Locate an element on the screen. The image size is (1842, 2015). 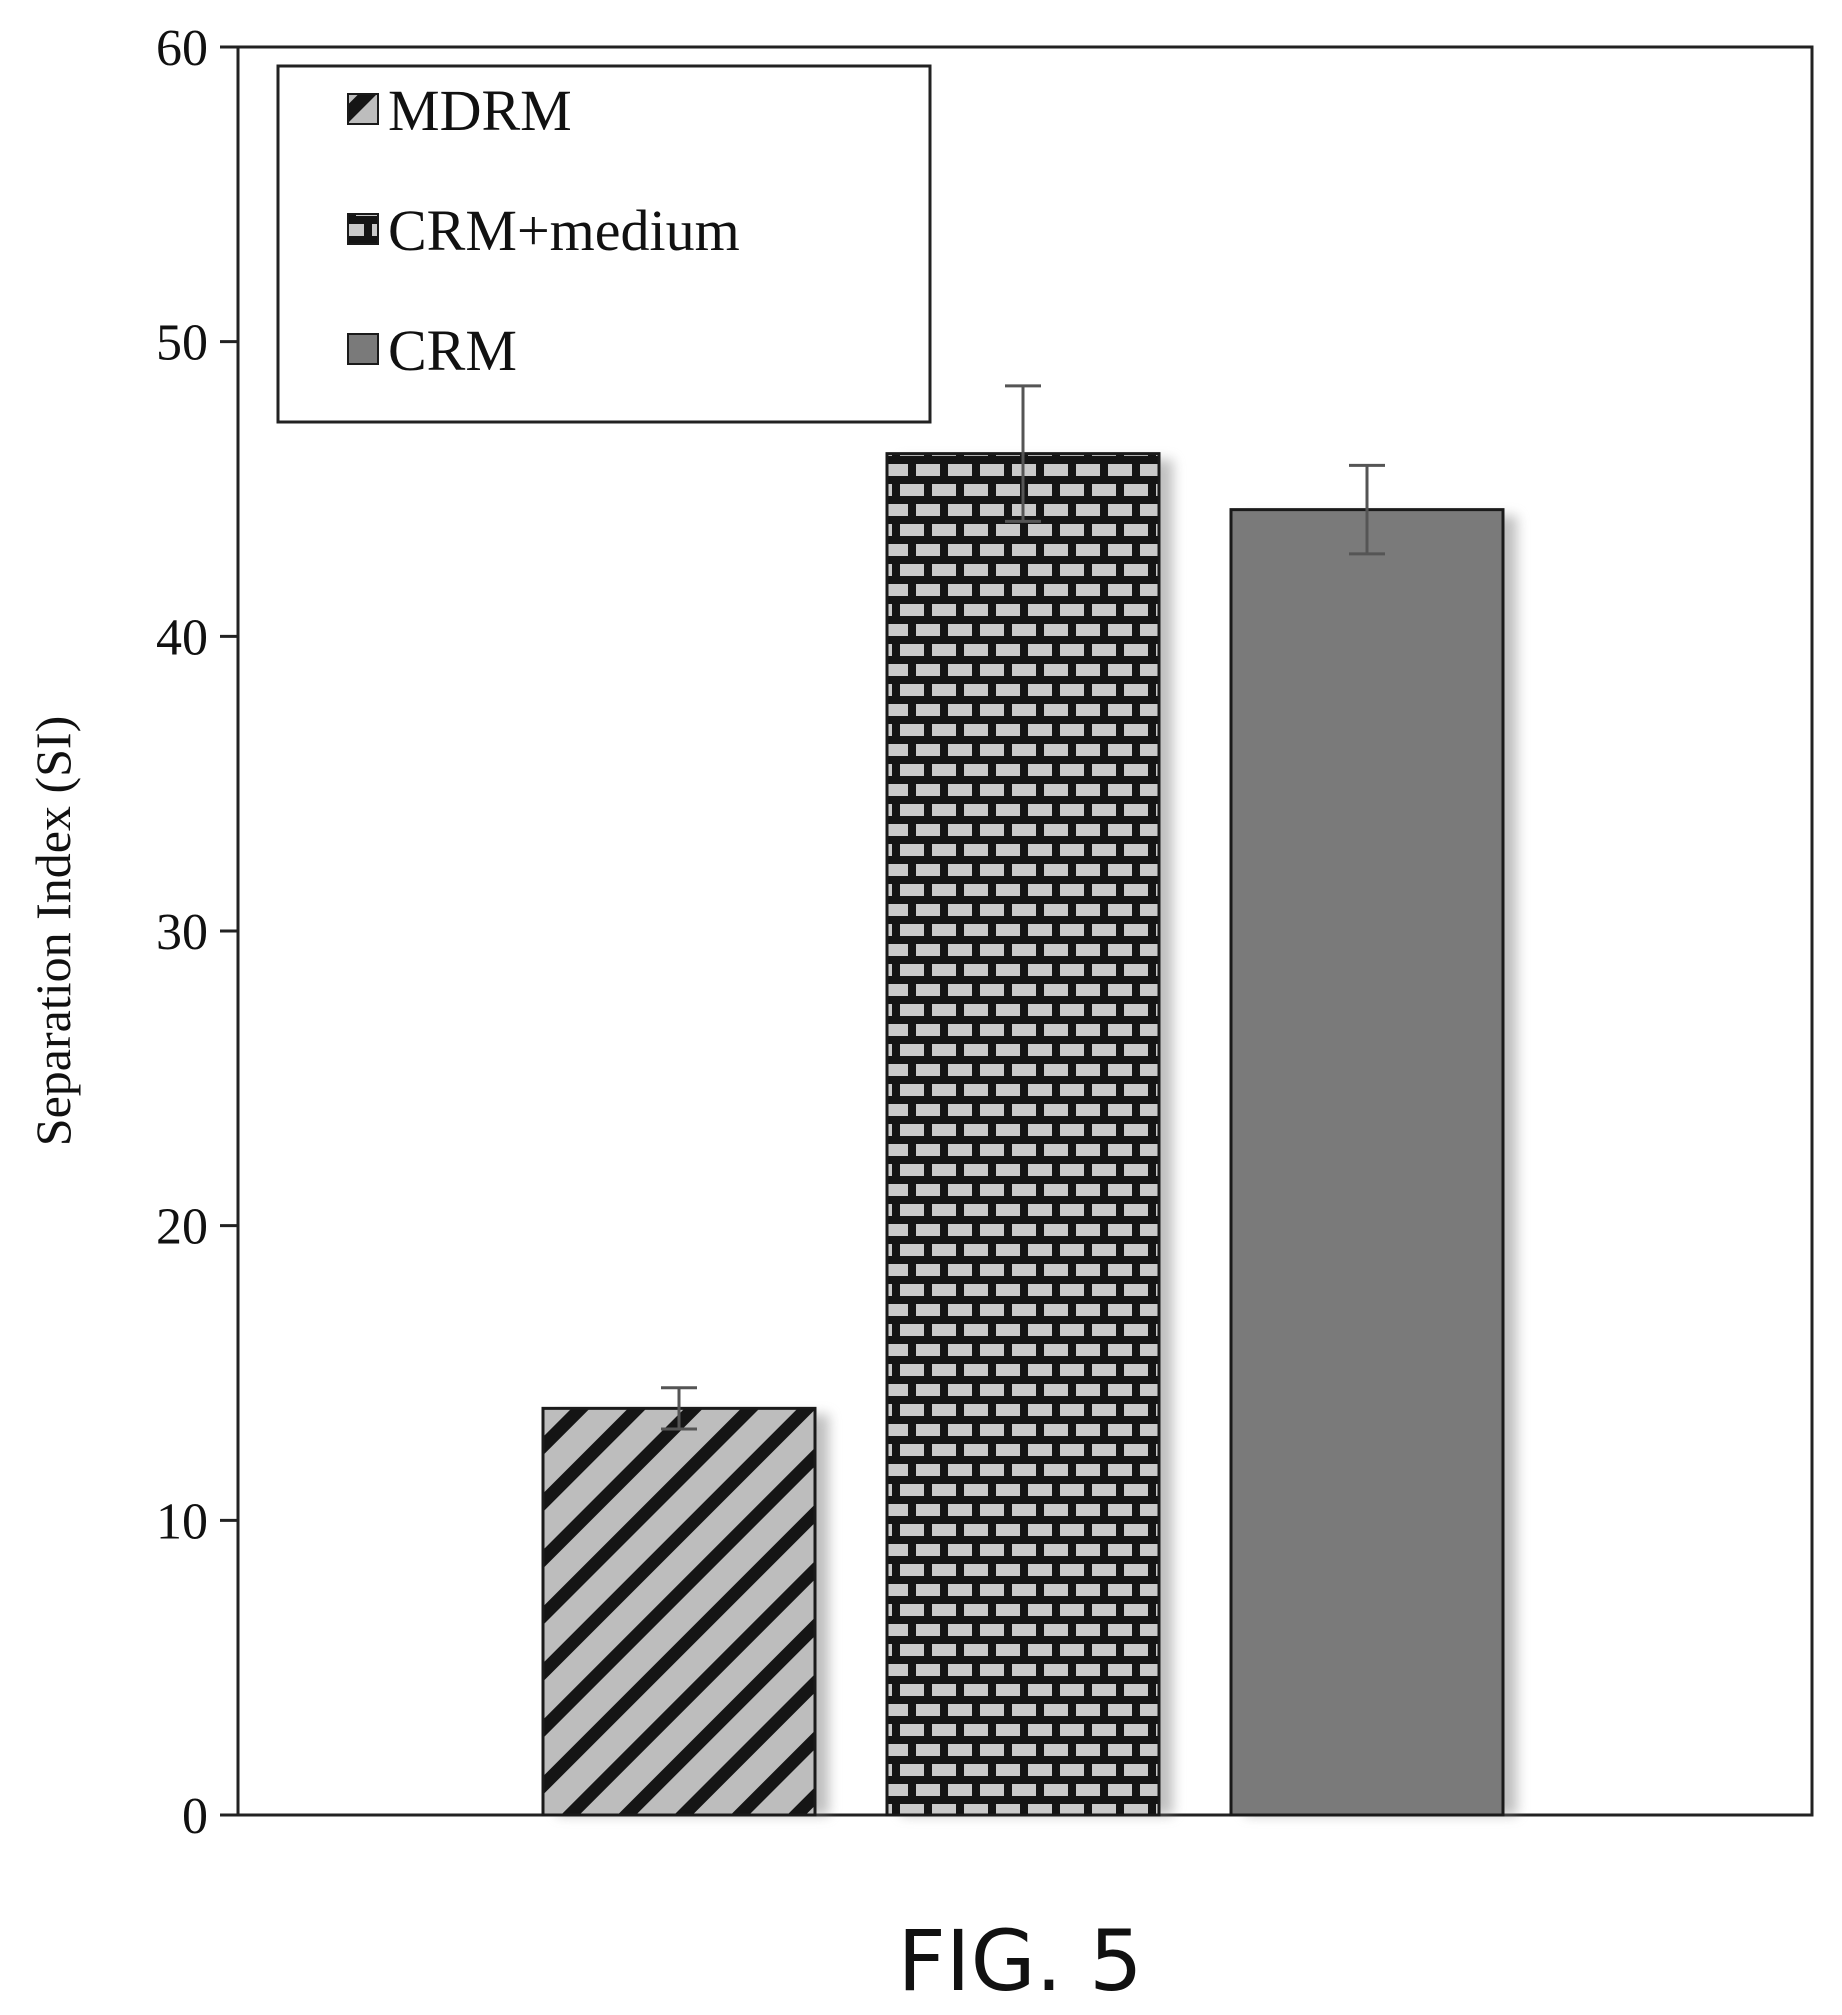
y-tick-label: 0 is located at coordinates (195, 1816).